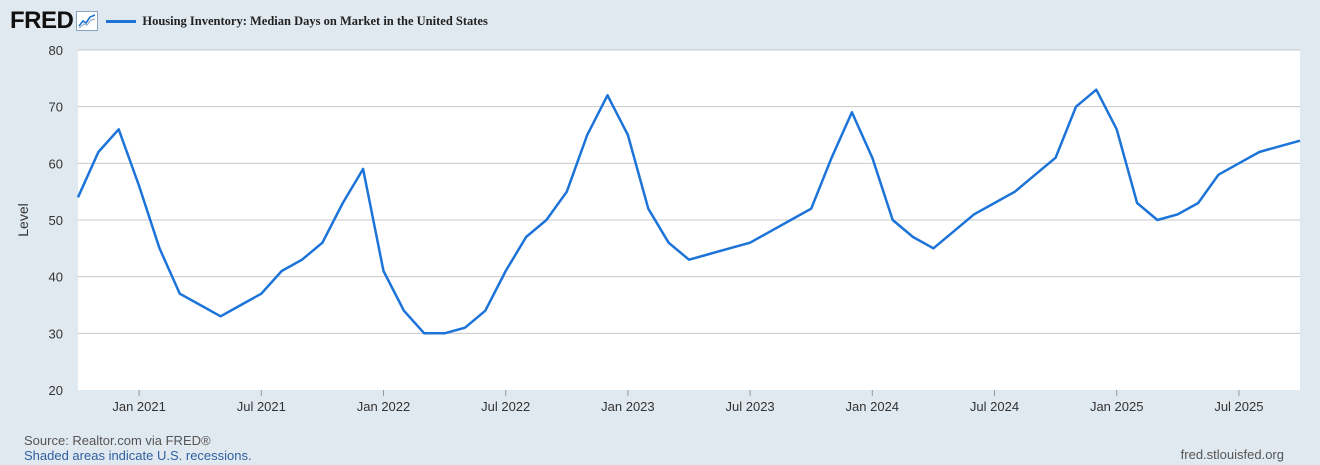  What do you see at coordinates (261, 406) in the screenshot?
I see `x-tick-label: Jul 2021` at bounding box center [261, 406].